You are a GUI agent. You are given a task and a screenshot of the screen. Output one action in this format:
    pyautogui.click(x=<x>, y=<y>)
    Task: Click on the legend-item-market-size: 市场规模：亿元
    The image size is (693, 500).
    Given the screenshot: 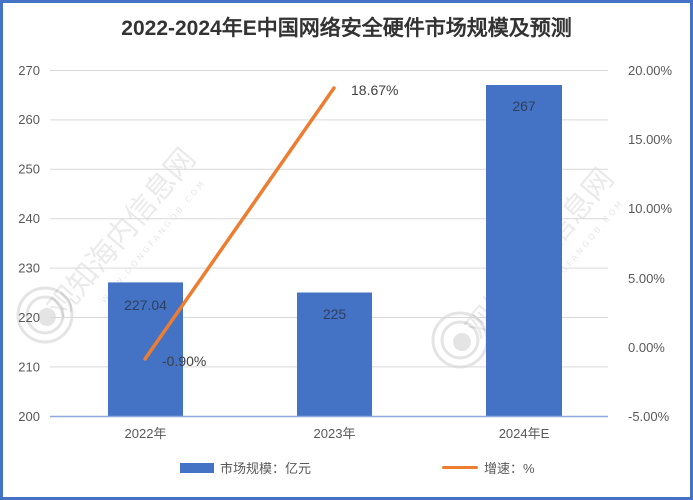 What is the action you would take?
    pyautogui.click(x=245, y=467)
    